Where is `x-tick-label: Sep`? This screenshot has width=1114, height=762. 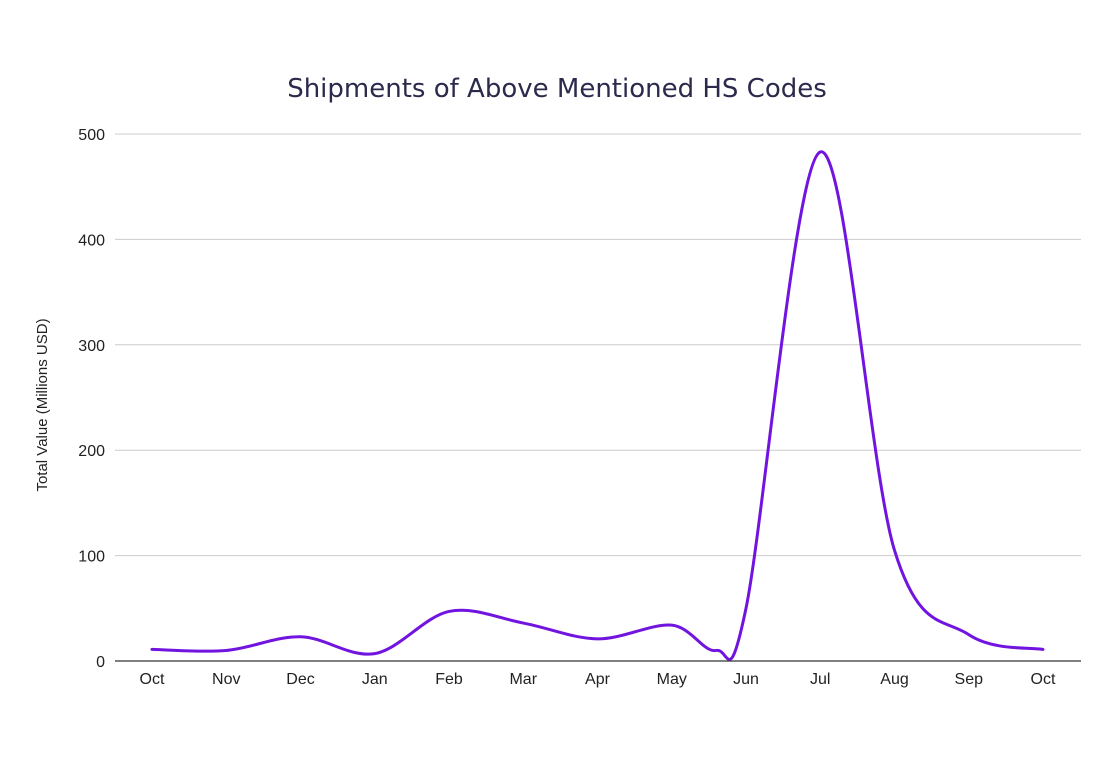 x-tick-label: Sep is located at coordinates (969, 679).